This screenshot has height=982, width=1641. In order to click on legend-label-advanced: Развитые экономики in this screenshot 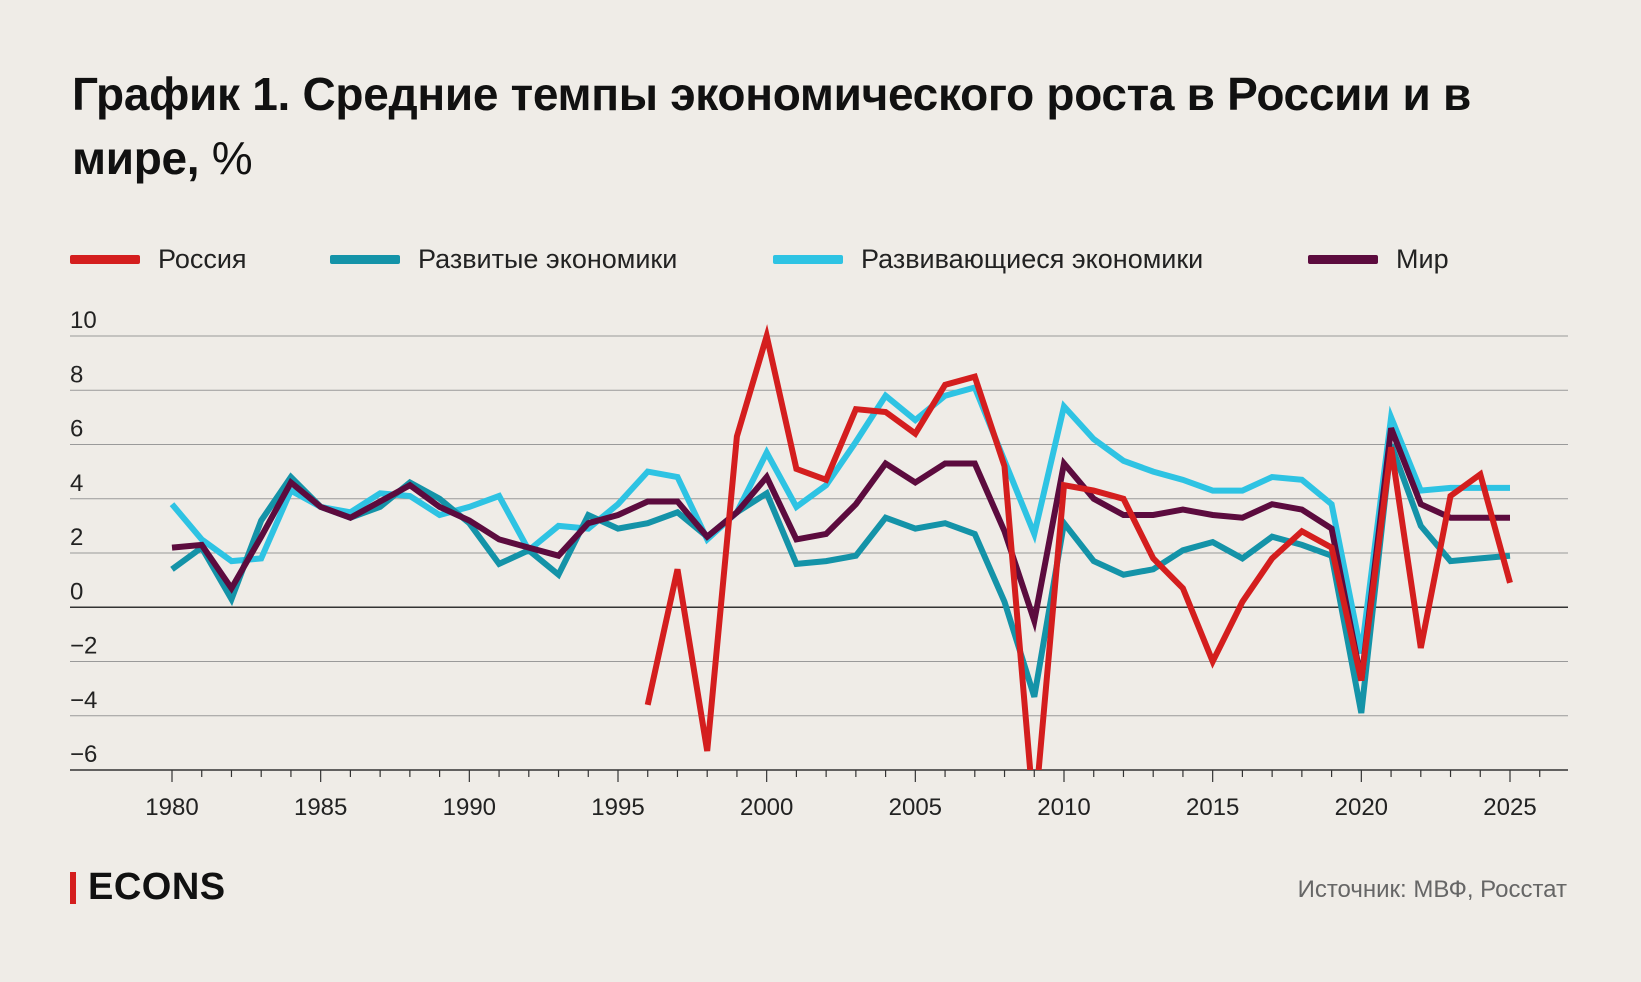, I will do `click(548, 259)`.